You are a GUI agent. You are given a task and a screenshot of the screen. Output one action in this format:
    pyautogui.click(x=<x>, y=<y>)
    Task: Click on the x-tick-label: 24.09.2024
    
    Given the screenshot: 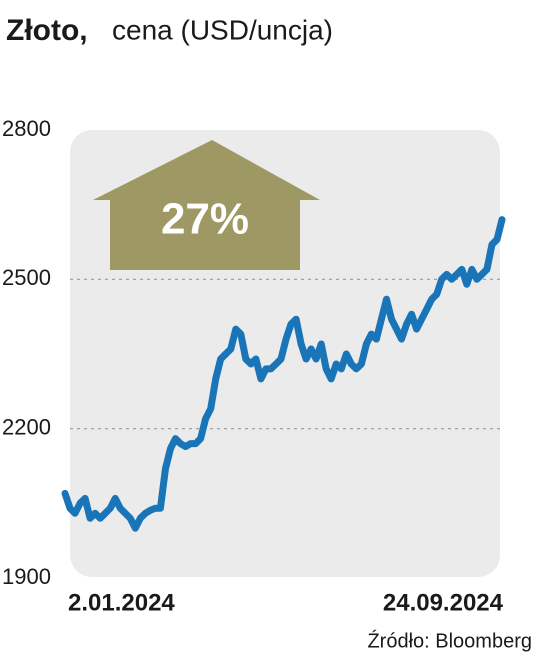 What is the action you would take?
    pyautogui.click(x=443, y=602)
    